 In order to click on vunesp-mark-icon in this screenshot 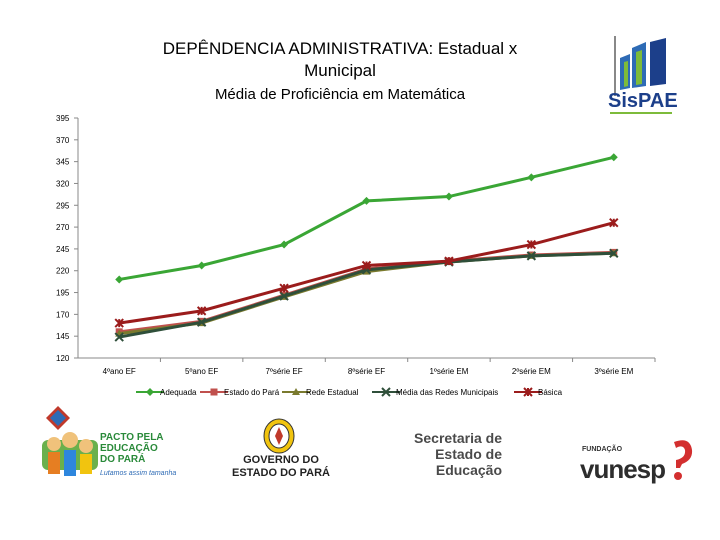, I will do `click(683, 460)`.